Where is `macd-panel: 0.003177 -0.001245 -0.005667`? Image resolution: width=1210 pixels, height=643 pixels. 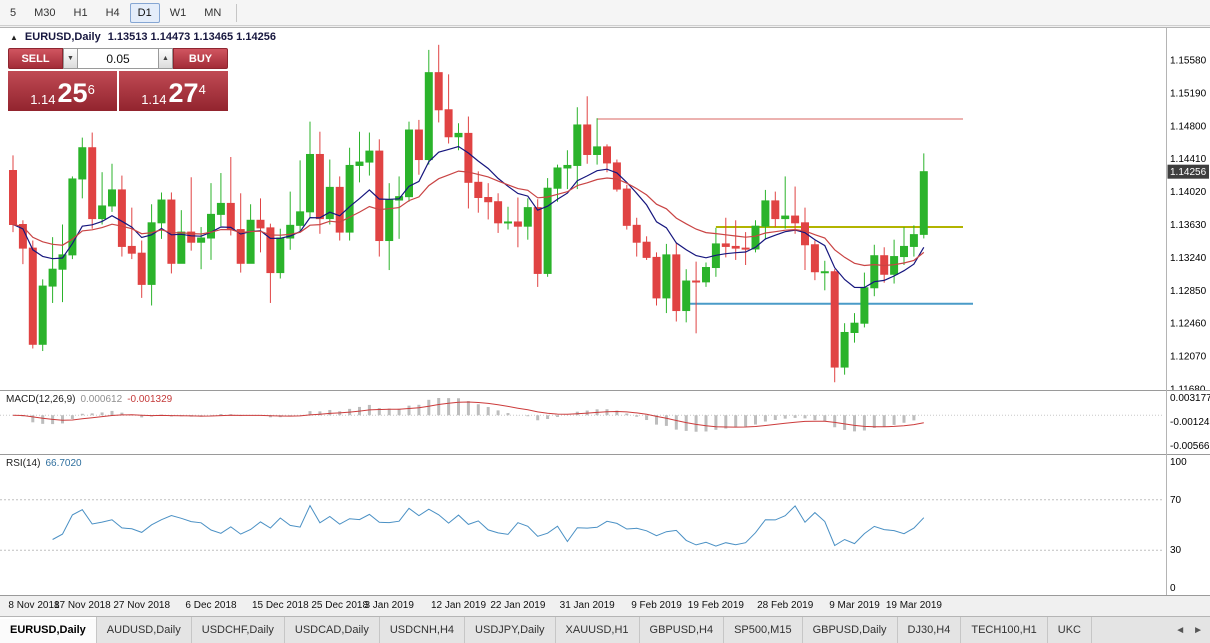
macd-panel: 0.003177 -0.001245 -0.005667 is located at coordinates (605, 422).